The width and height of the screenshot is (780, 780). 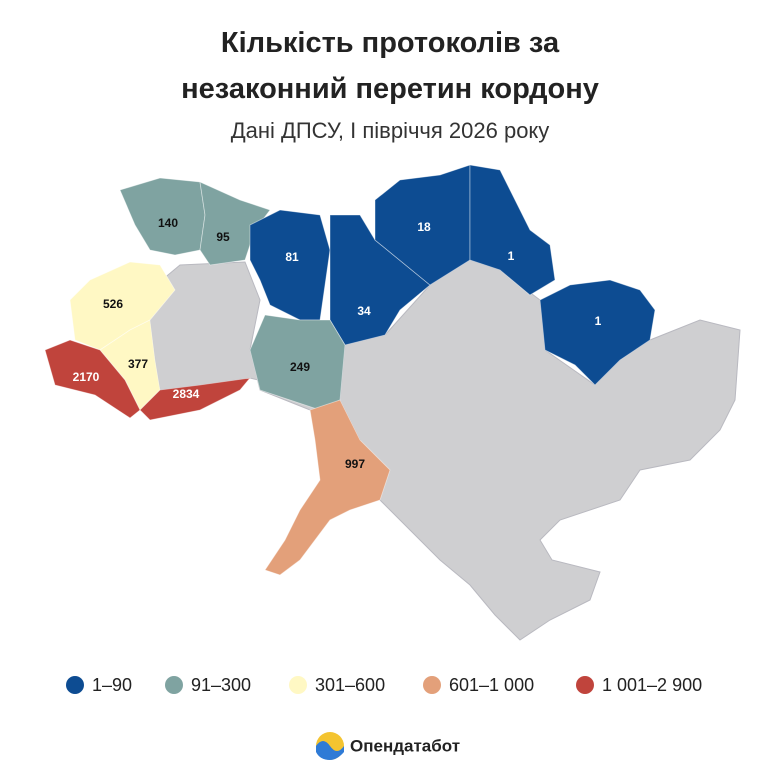 What do you see at coordinates (112, 685) in the screenshot?
I see `legend-label: 1–90` at bounding box center [112, 685].